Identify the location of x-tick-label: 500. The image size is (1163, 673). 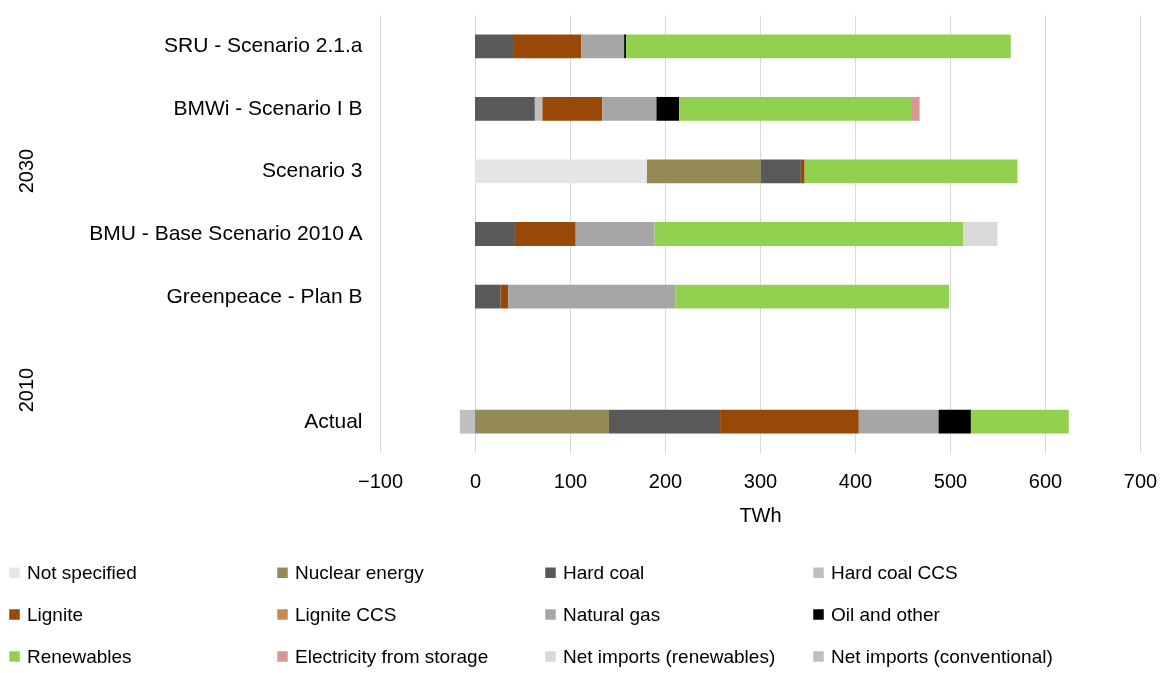
(950, 480).